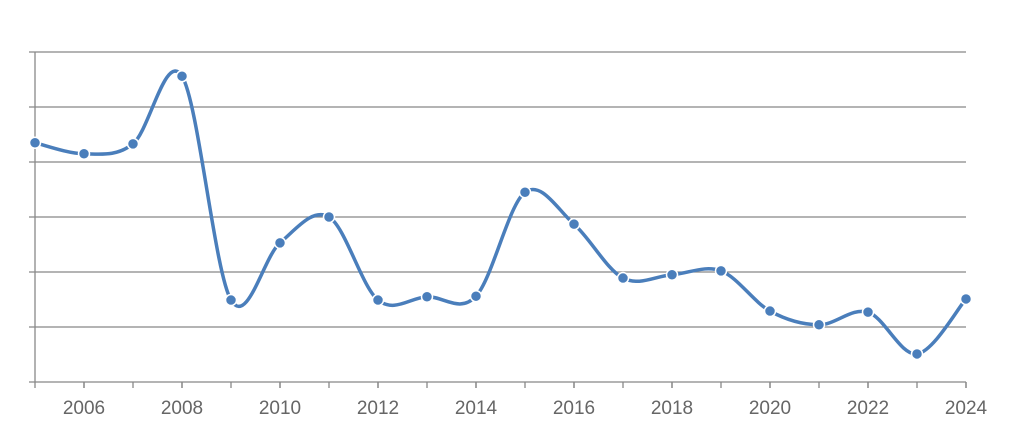 The image size is (1020, 436). What do you see at coordinates (476, 408) in the screenshot?
I see `x-tick-label: 2014` at bounding box center [476, 408].